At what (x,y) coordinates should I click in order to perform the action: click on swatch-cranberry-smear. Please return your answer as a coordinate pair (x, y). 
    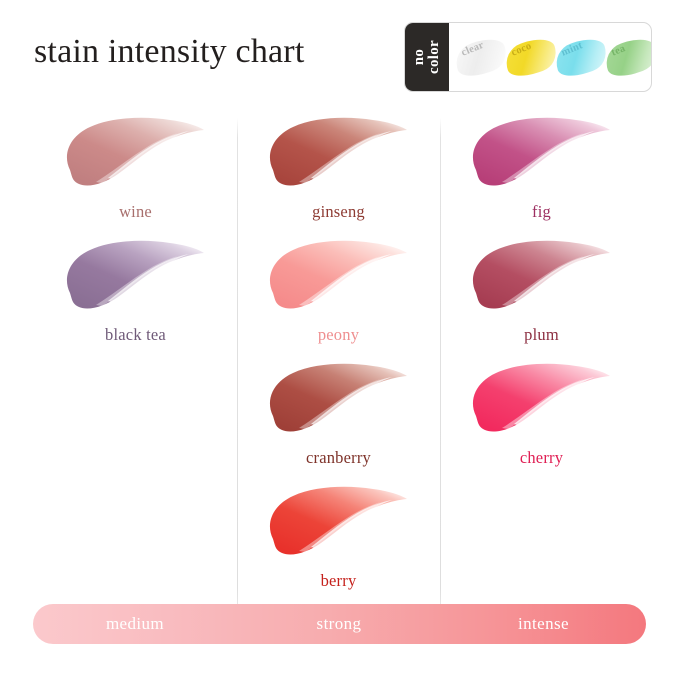
    Looking at the image, I should click on (335, 400).